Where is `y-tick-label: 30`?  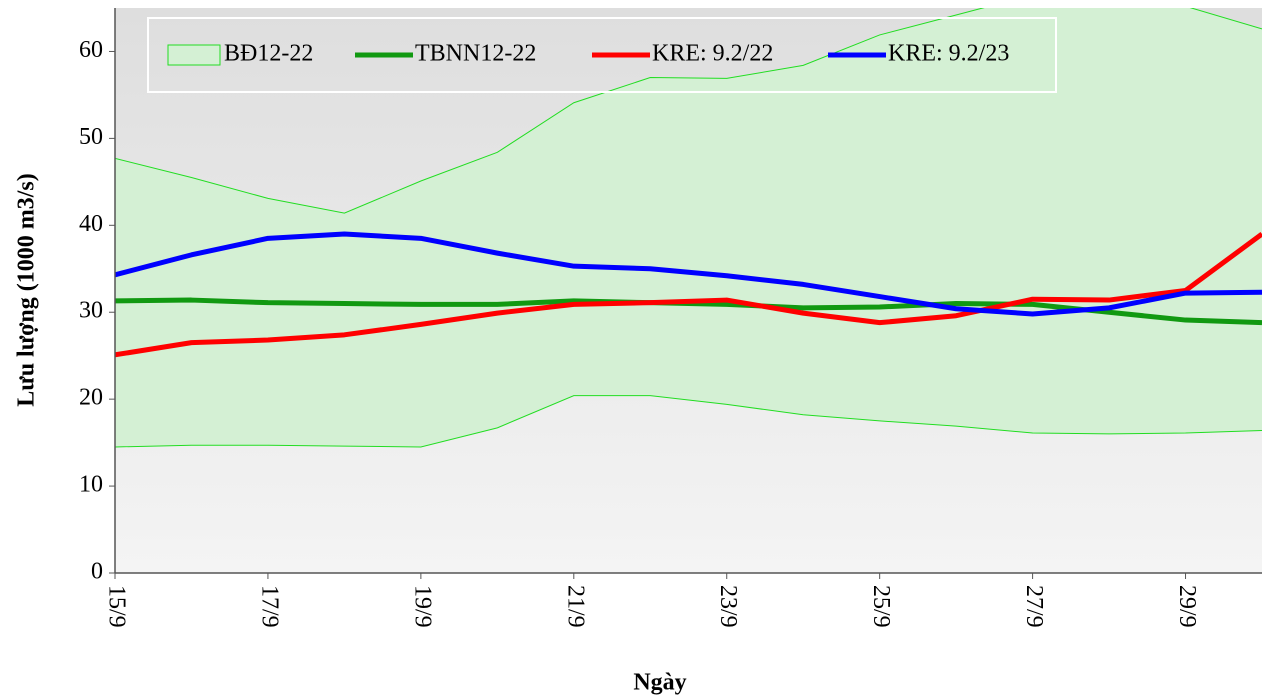
y-tick-label: 30 is located at coordinates (91, 311).